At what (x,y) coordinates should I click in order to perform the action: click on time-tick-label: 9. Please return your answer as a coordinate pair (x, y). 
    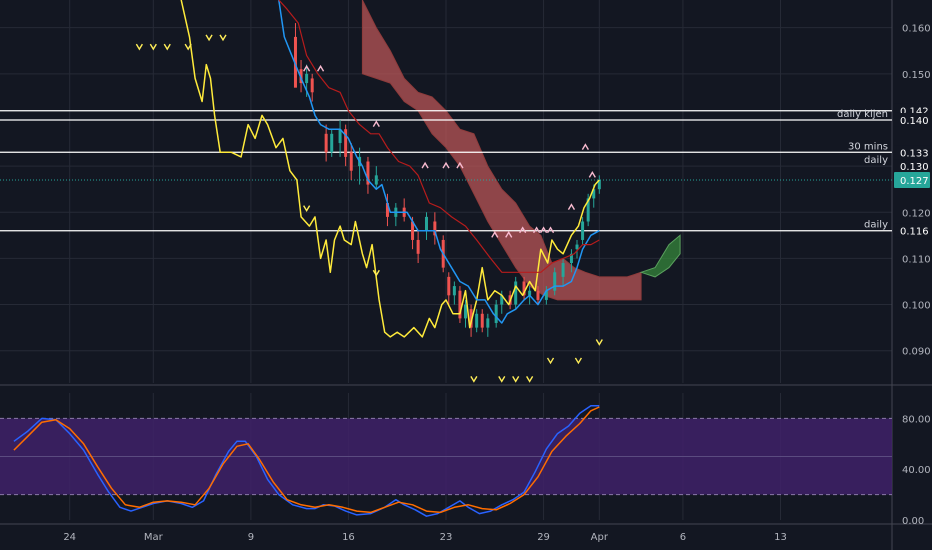
    Looking at the image, I should click on (251, 537).